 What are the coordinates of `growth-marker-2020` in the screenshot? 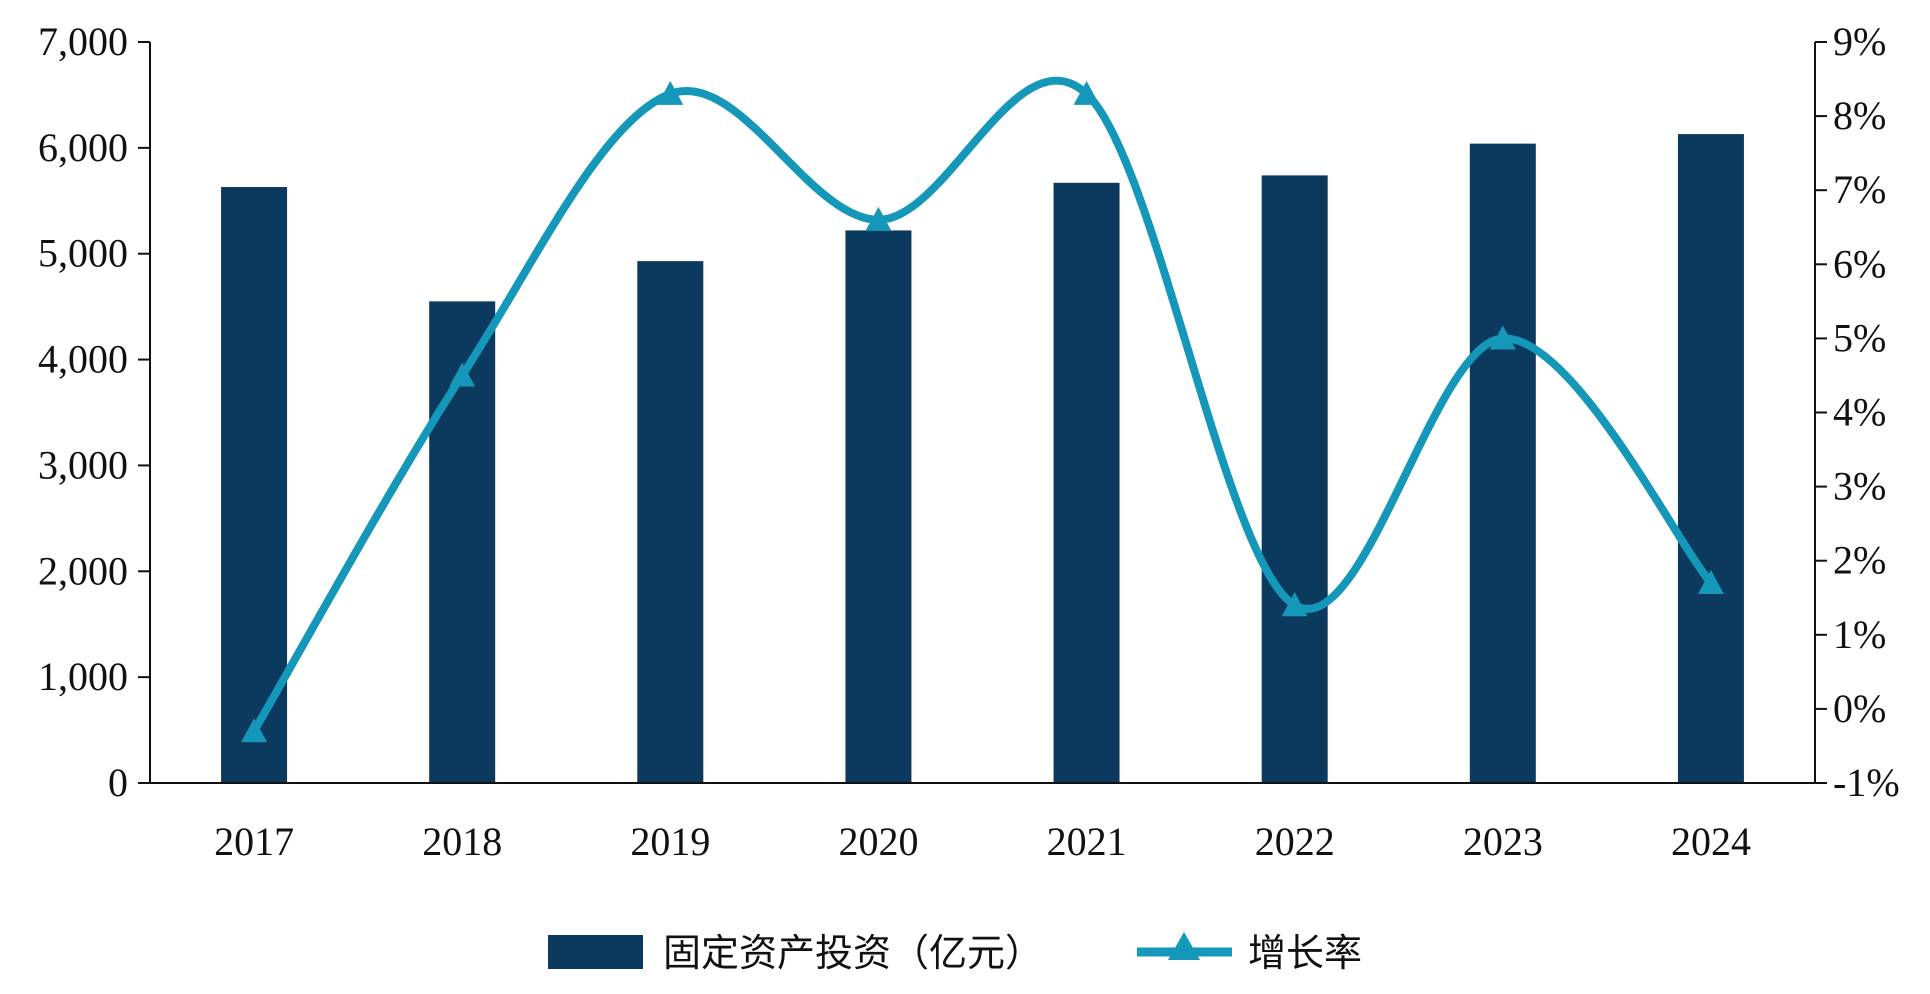 It's located at (878, 218).